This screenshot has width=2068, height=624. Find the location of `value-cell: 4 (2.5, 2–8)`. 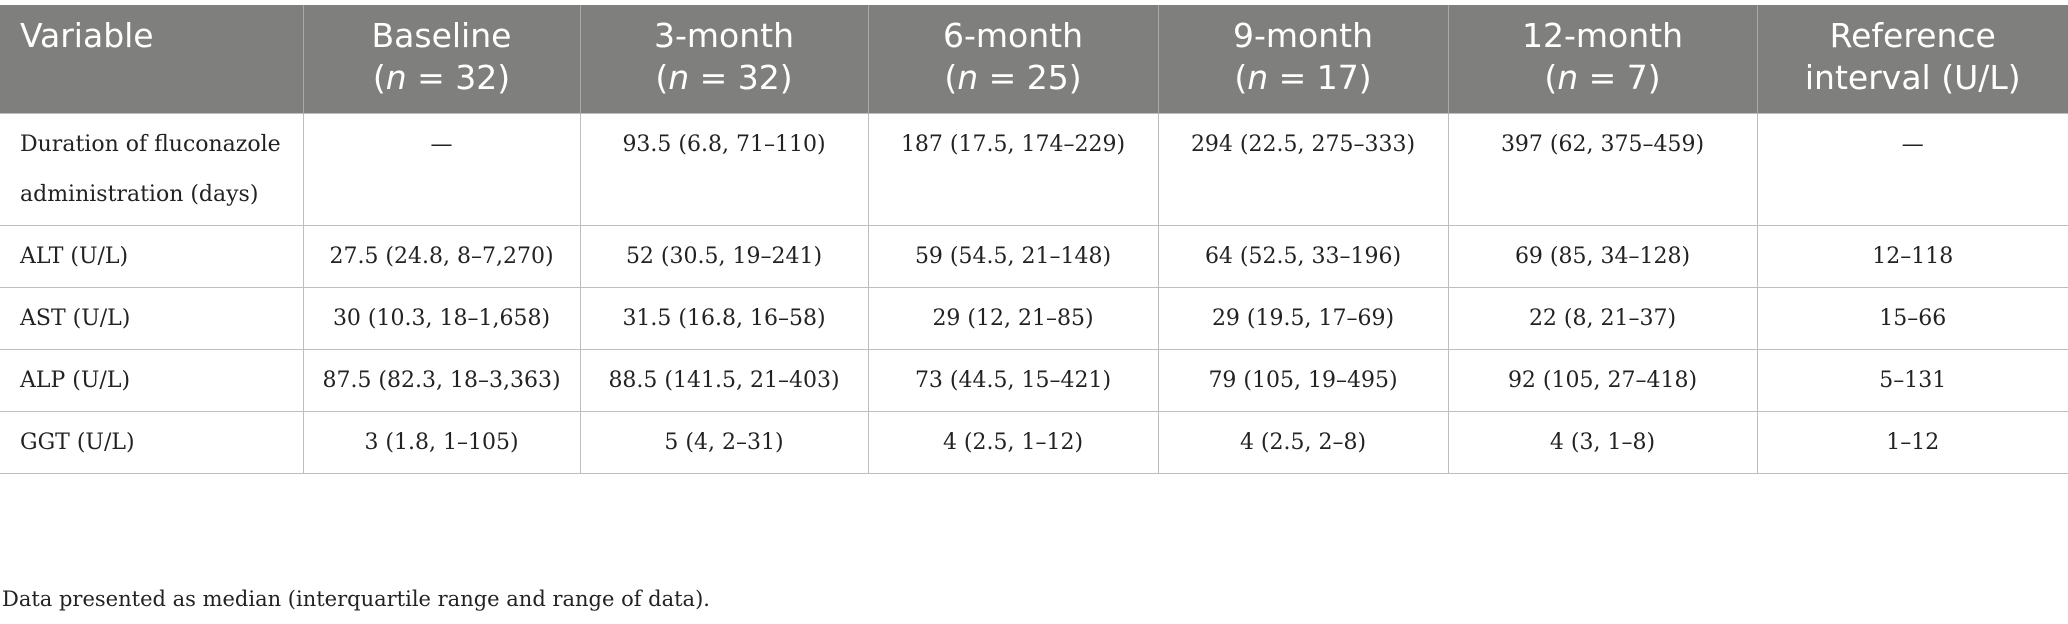

value-cell: 4 (2.5, 2–8) is located at coordinates (1303, 442).